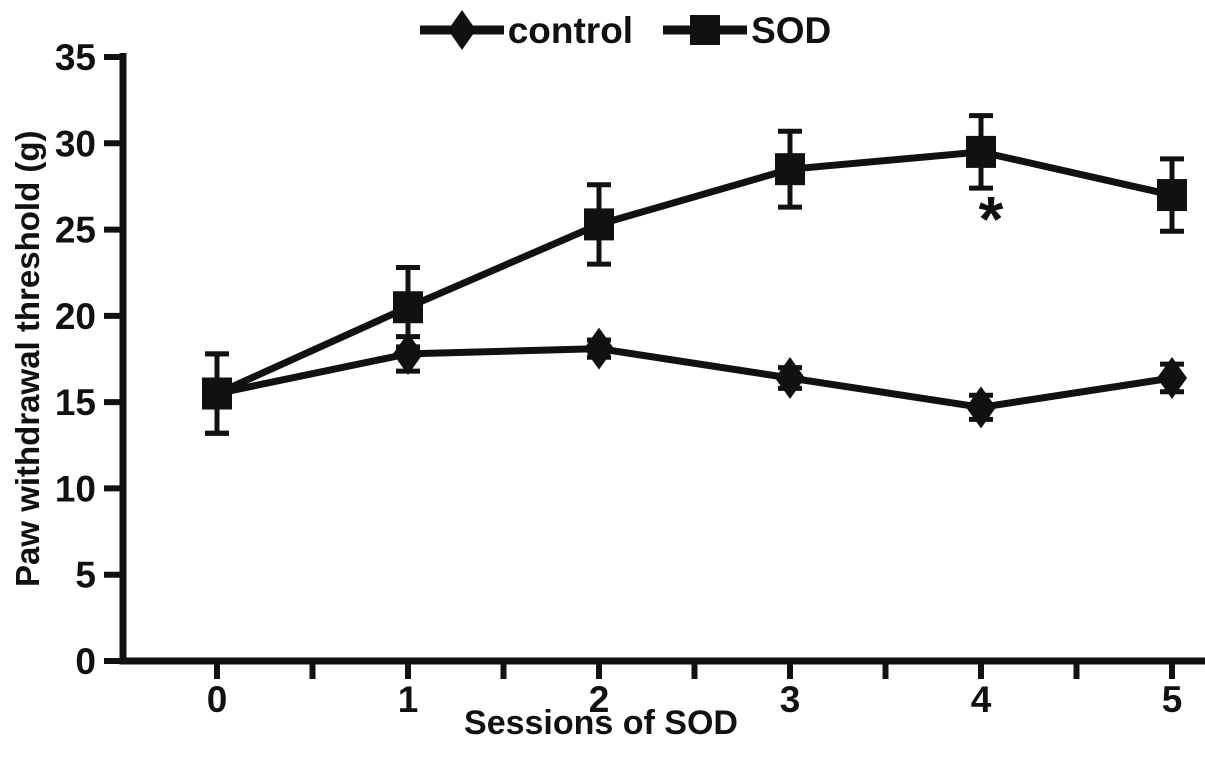  What do you see at coordinates (85, 575) in the screenshot?
I see `y-tick-label: 5` at bounding box center [85, 575].